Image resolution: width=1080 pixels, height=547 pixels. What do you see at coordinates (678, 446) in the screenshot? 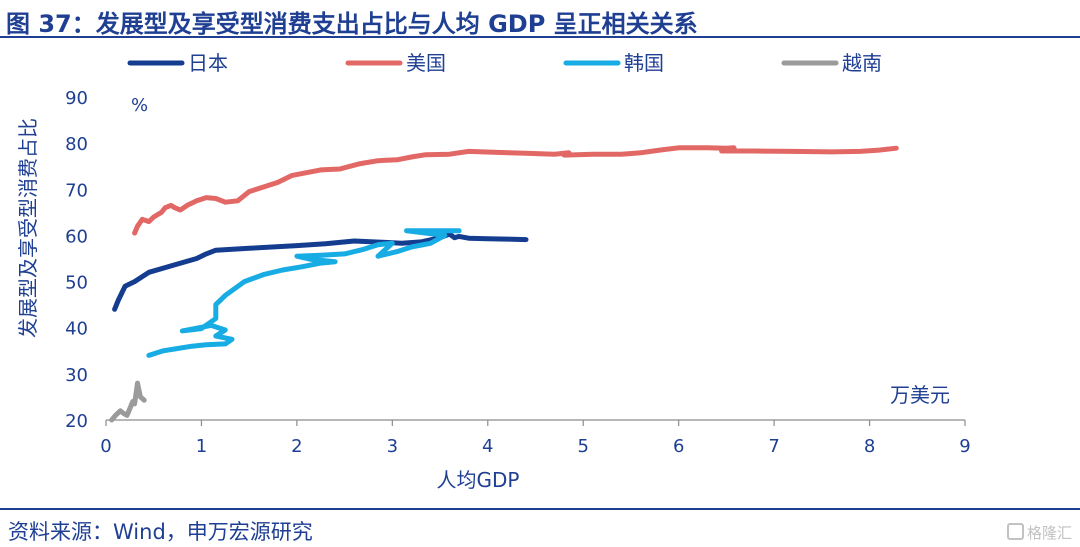
I see `x-tick-label: 6` at bounding box center [678, 446].